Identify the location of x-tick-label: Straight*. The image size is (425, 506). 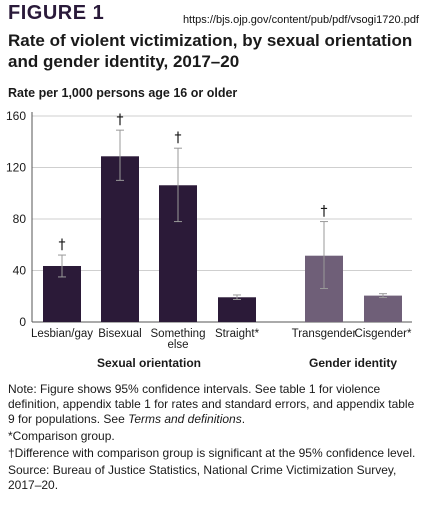
(237, 334).